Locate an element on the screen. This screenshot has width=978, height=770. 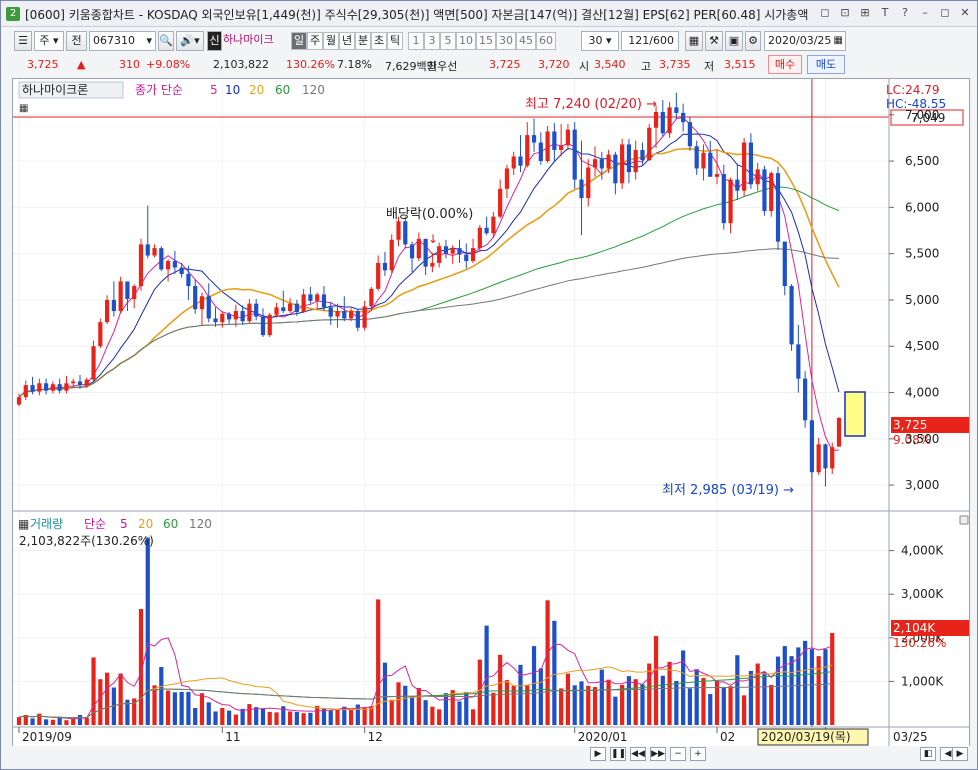
stock-code-input: 067310 ▾ is located at coordinates (122, 41).